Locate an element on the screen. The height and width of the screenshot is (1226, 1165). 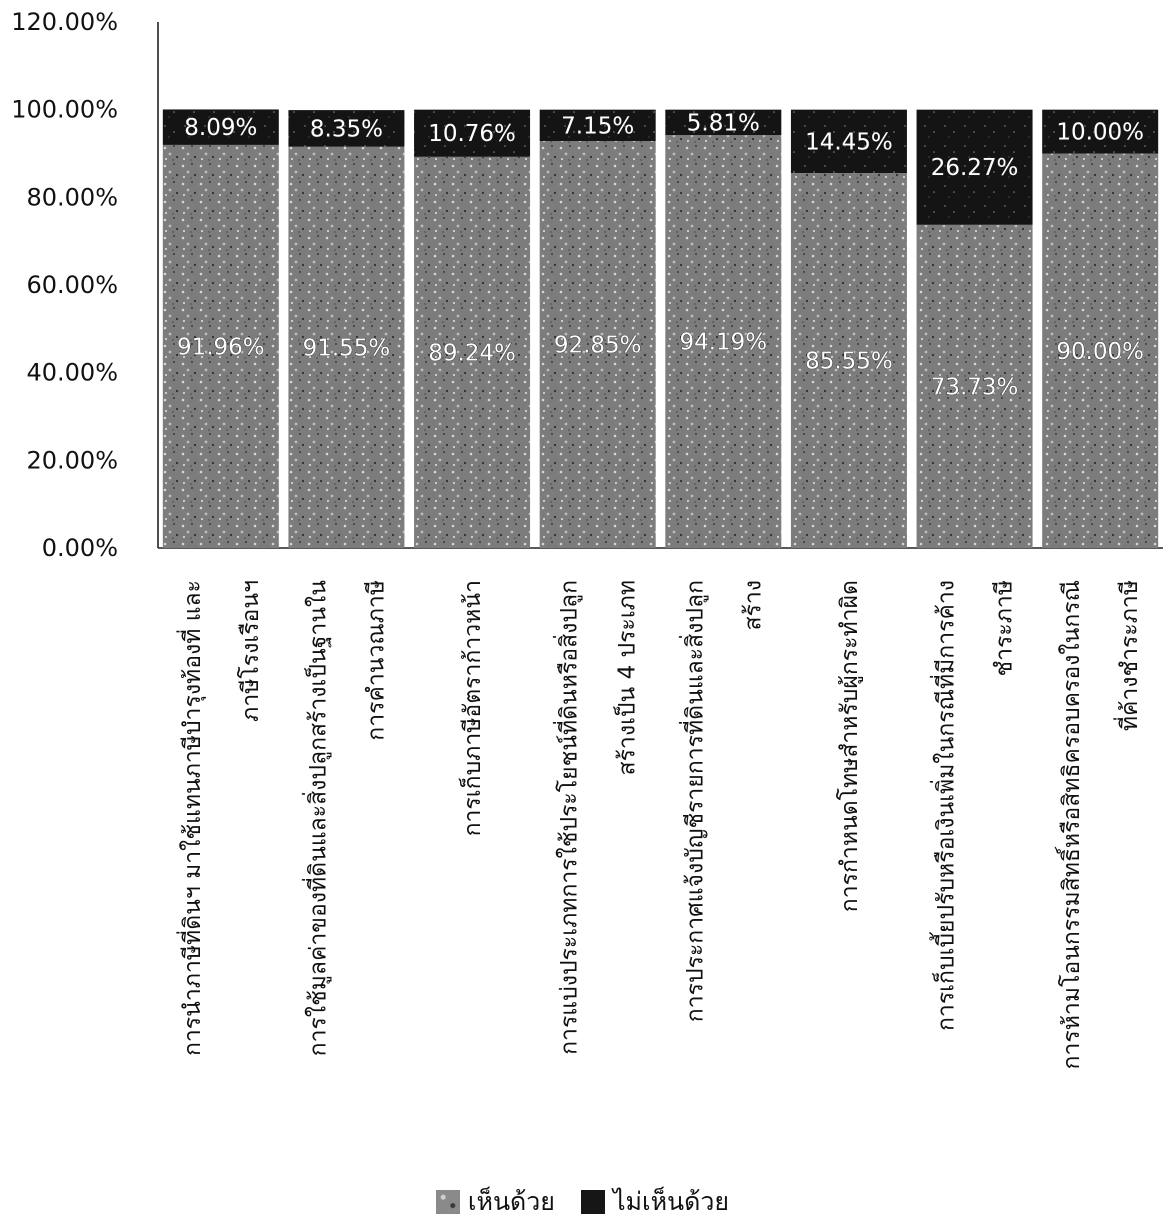
data-label-agree: 85.55% is located at coordinates (849, 362).